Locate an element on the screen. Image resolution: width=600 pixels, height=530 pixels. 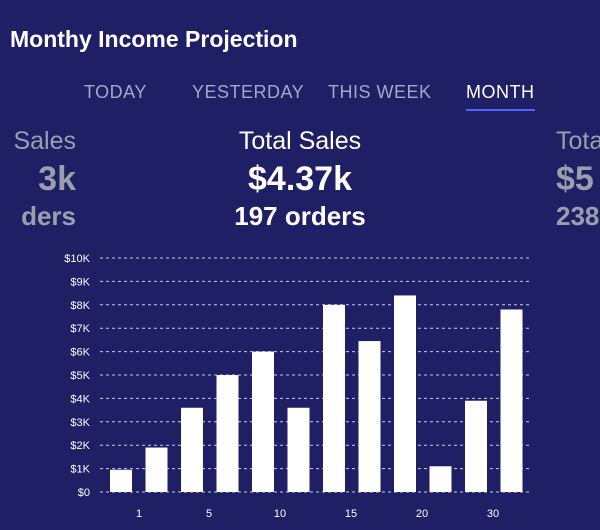
card-orders: 197 orders is located at coordinates (300, 216).